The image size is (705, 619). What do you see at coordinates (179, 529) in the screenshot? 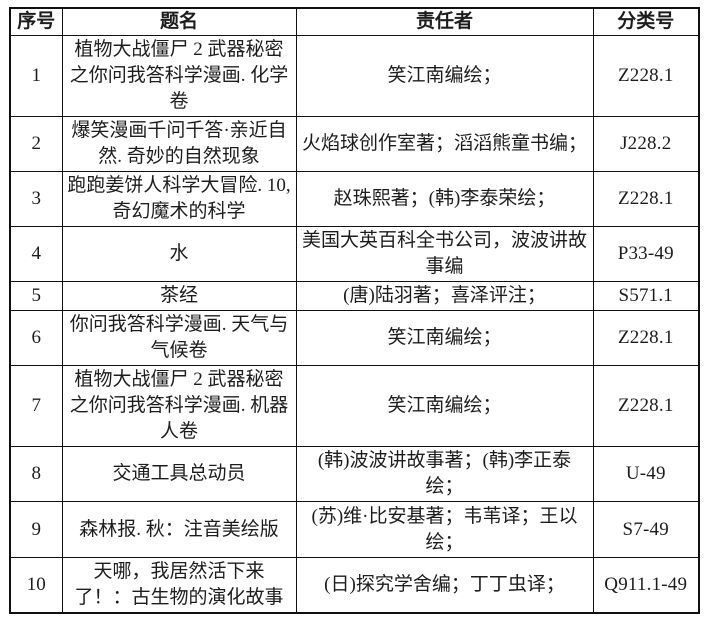
I see `title-cell: 森林报. 秋：注音美绘版` at bounding box center [179, 529].